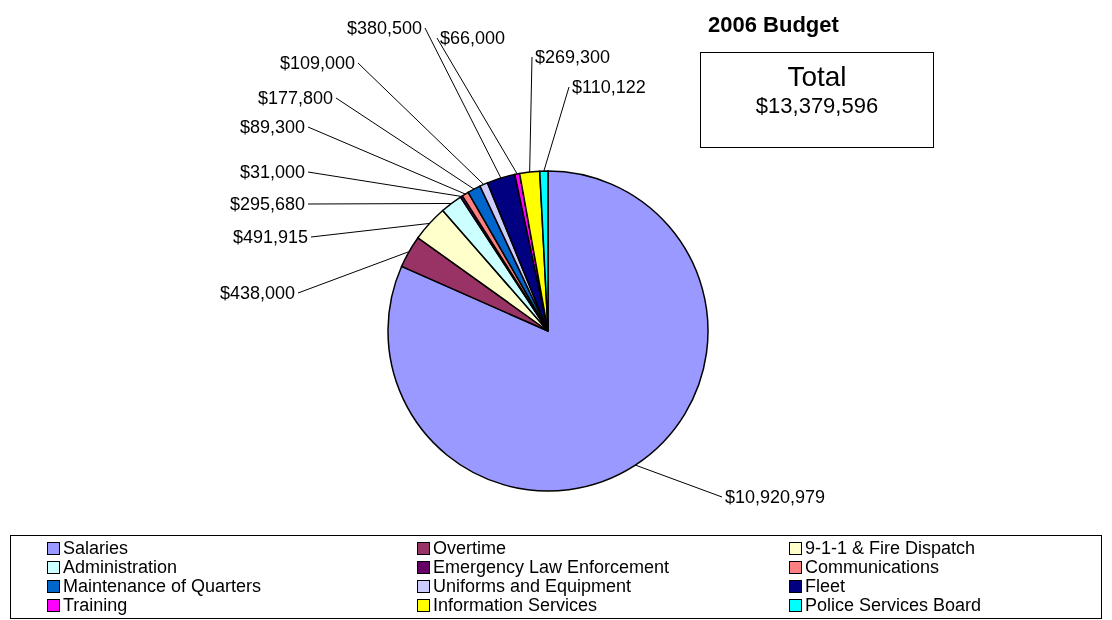 Image resolution: width=1112 pixels, height=620 pixels. I want to click on text: $13,379,596, so click(817, 106).